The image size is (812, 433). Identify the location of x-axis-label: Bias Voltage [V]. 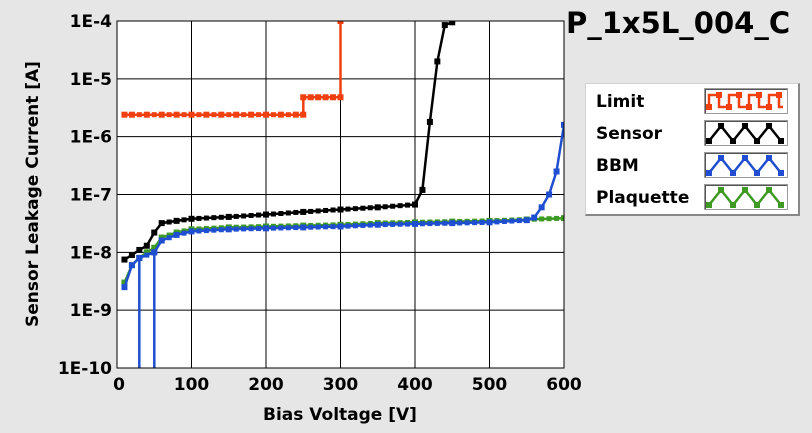
(340, 415).